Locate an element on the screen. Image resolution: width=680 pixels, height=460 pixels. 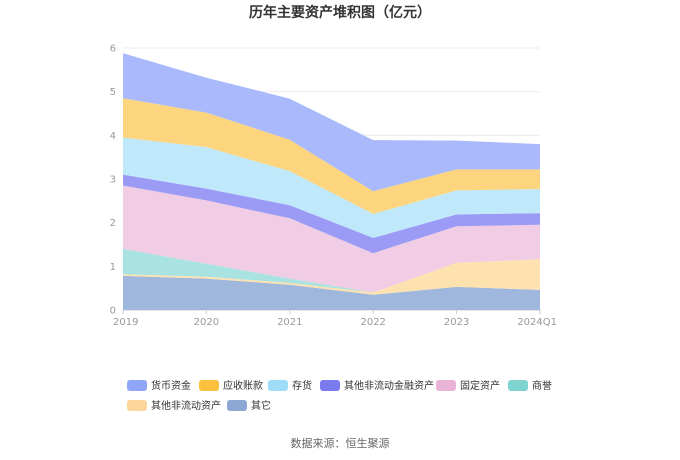
y-tick-label: 2 is located at coordinates (113, 223).